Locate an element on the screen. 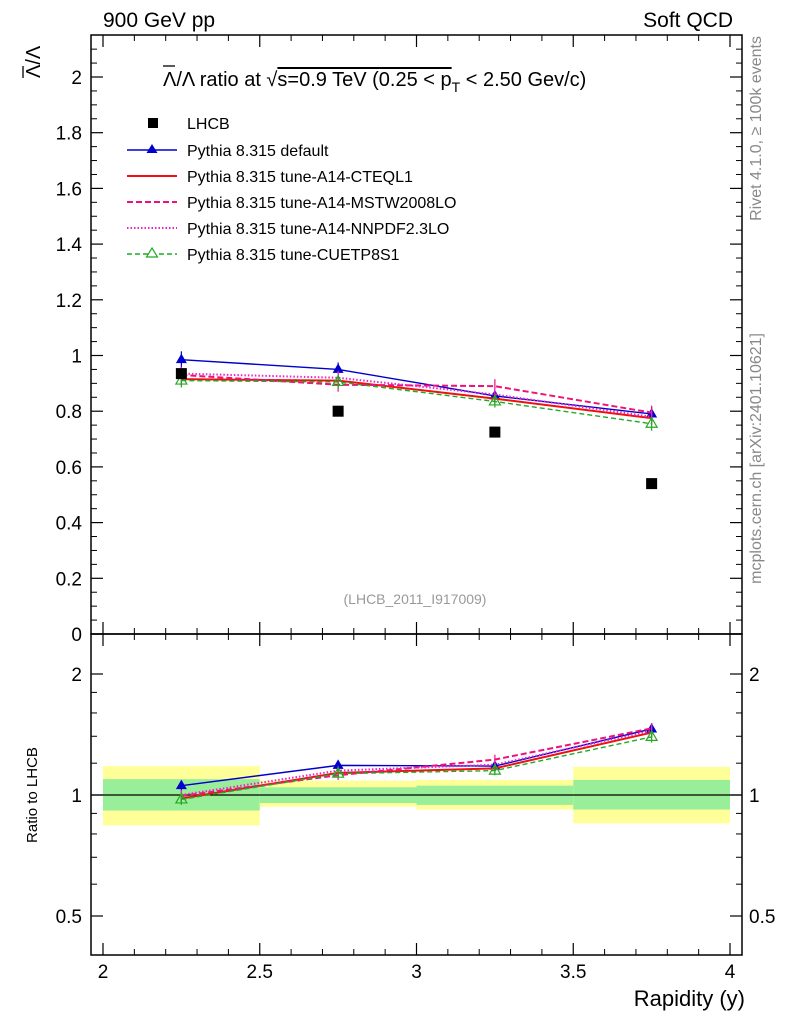 The height and width of the screenshot is (1029, 786). ratio-y-tick-label: 1 is located at coordinates (76, 796).